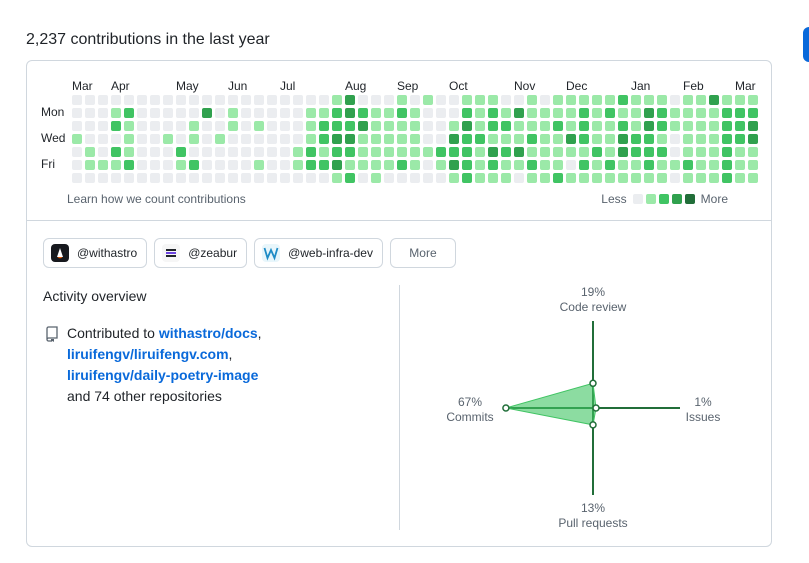 The height and width of the screenshot is (563, 809). What do you see at coordinates (806, 44) in the screenshot?
I see `sidebar-button-edge` at bounding box center [806, 44].